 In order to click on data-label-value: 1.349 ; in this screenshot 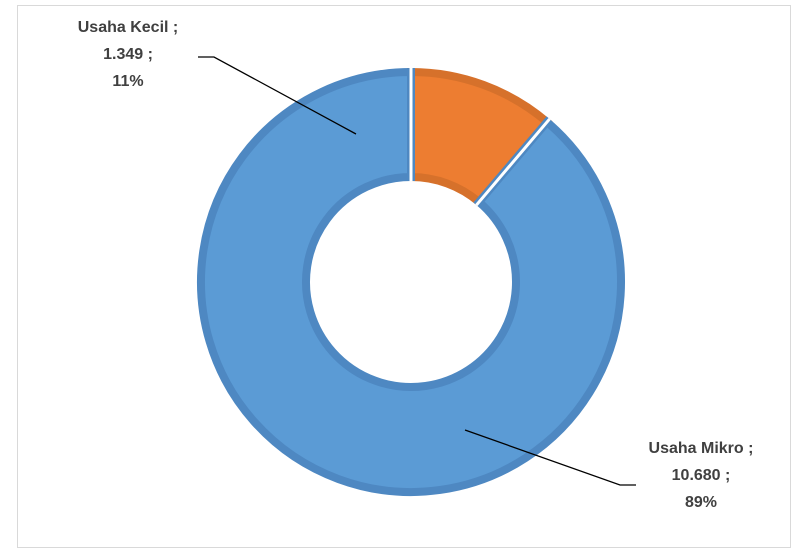, I will do `click(128, 54)`.